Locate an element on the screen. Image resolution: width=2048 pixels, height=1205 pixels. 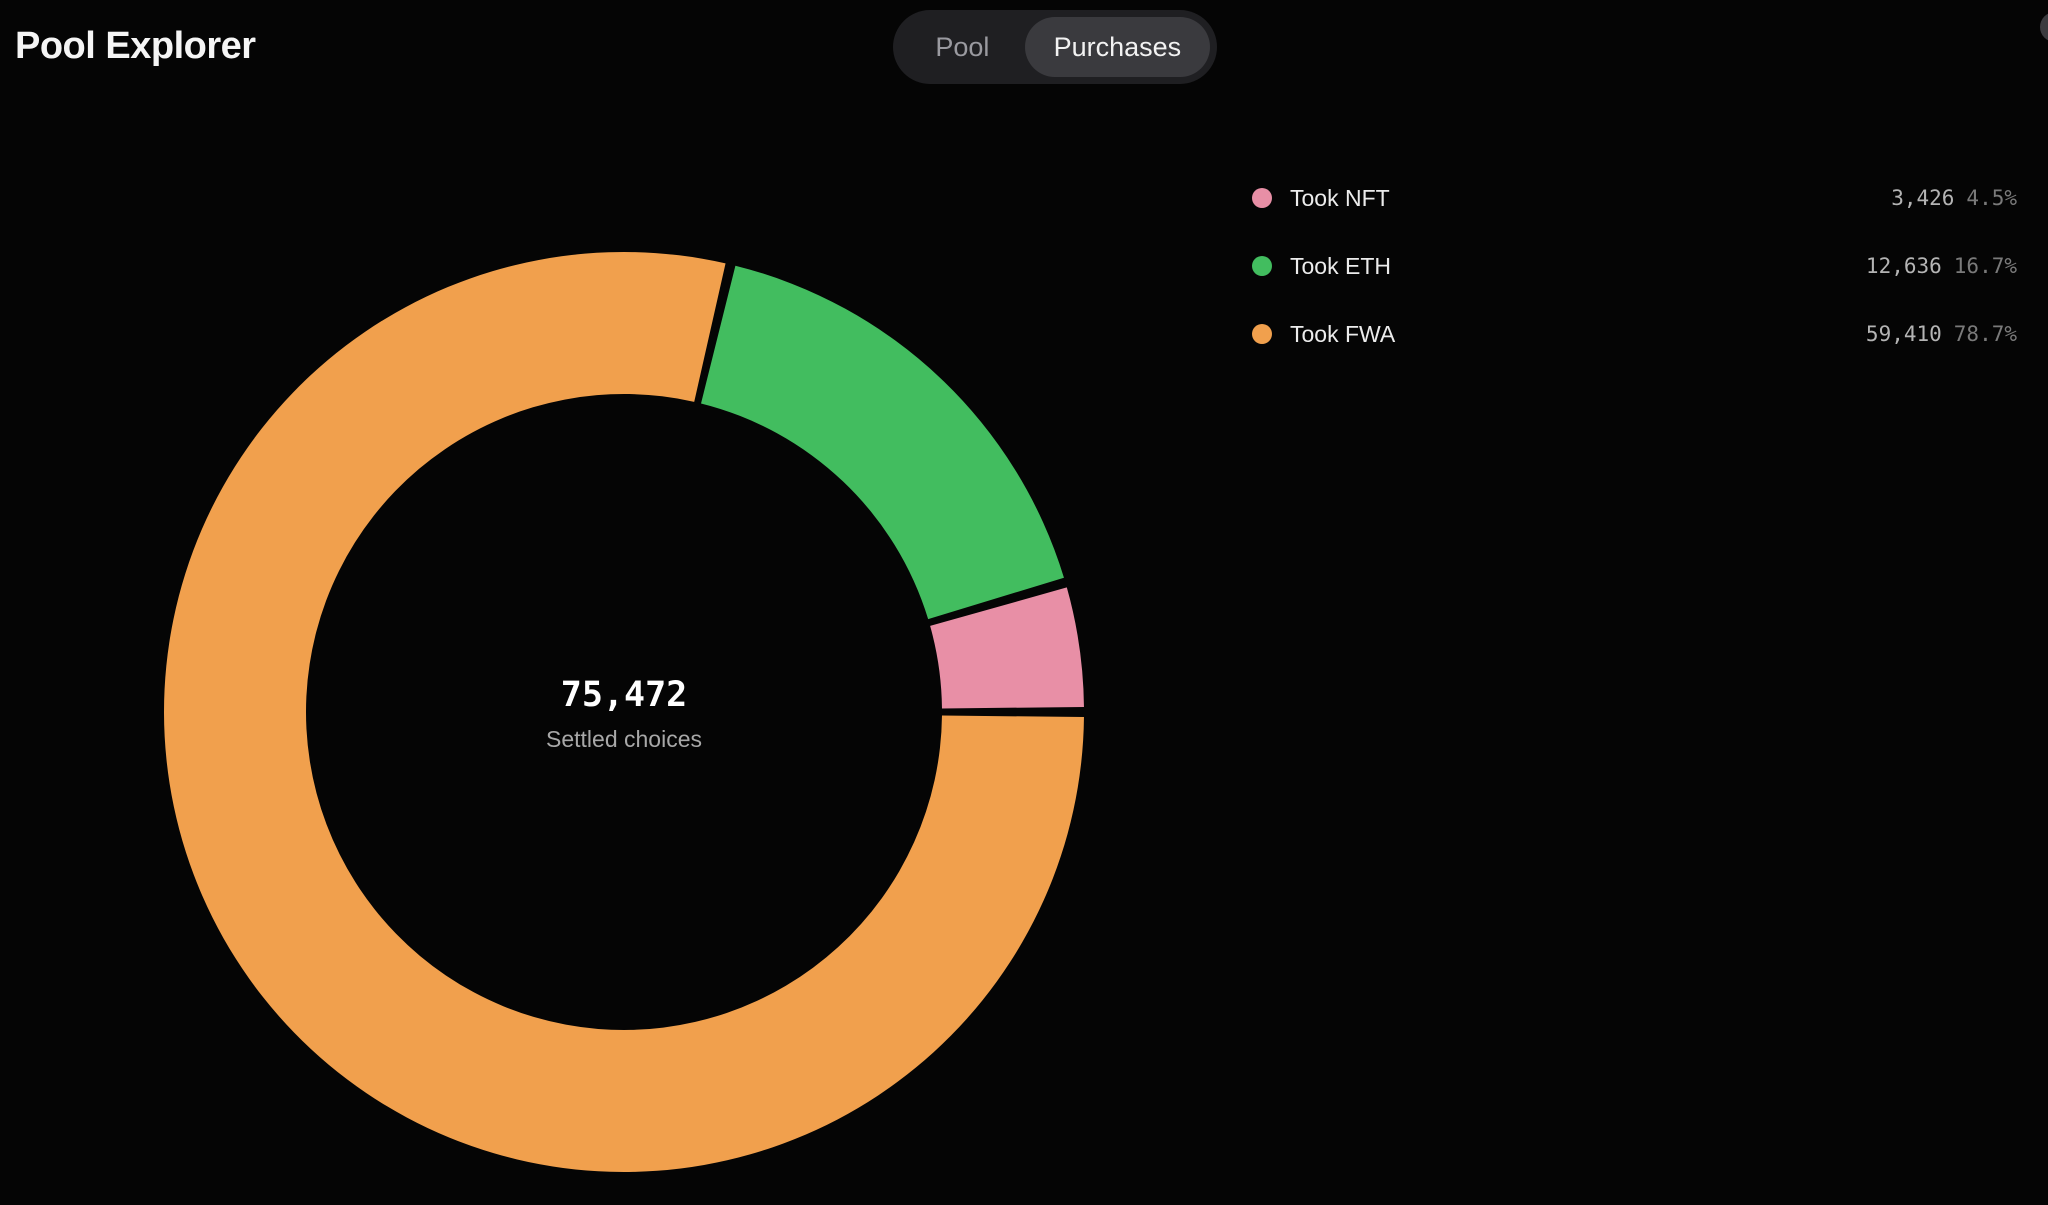
menu-button is located at coordinates (2044, 27).